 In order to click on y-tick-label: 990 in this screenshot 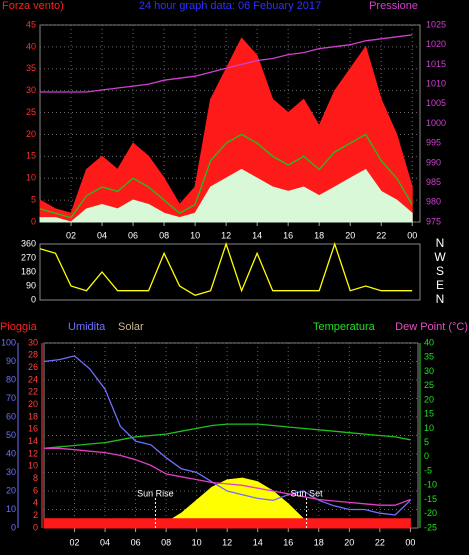, I will do `click(433, 162)`.